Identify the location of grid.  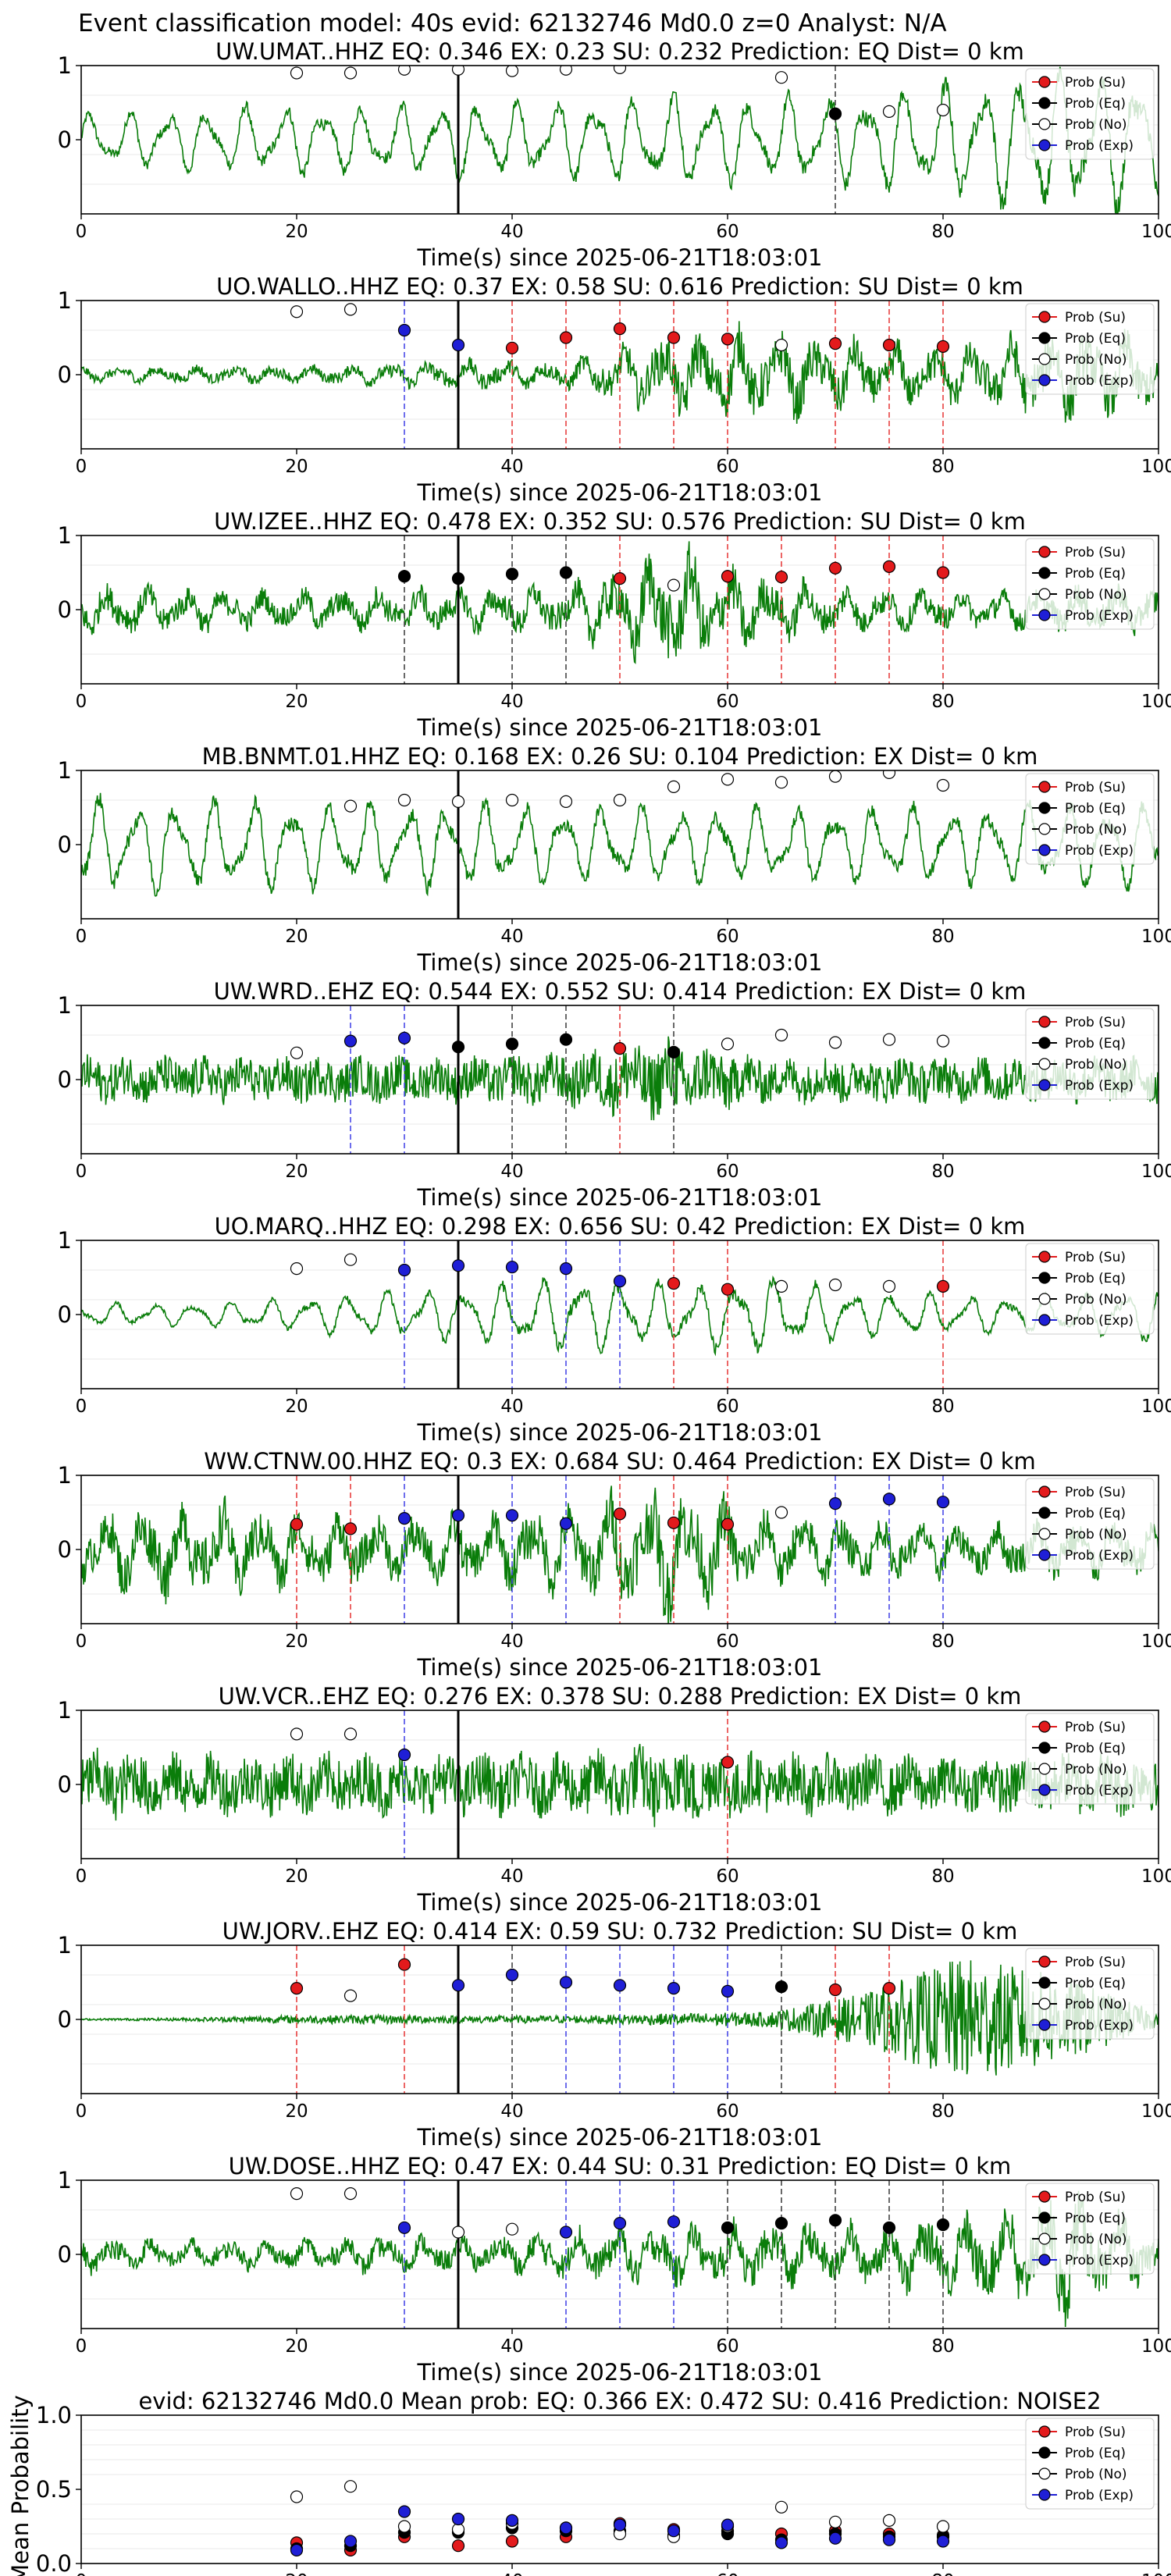
(620, 139).